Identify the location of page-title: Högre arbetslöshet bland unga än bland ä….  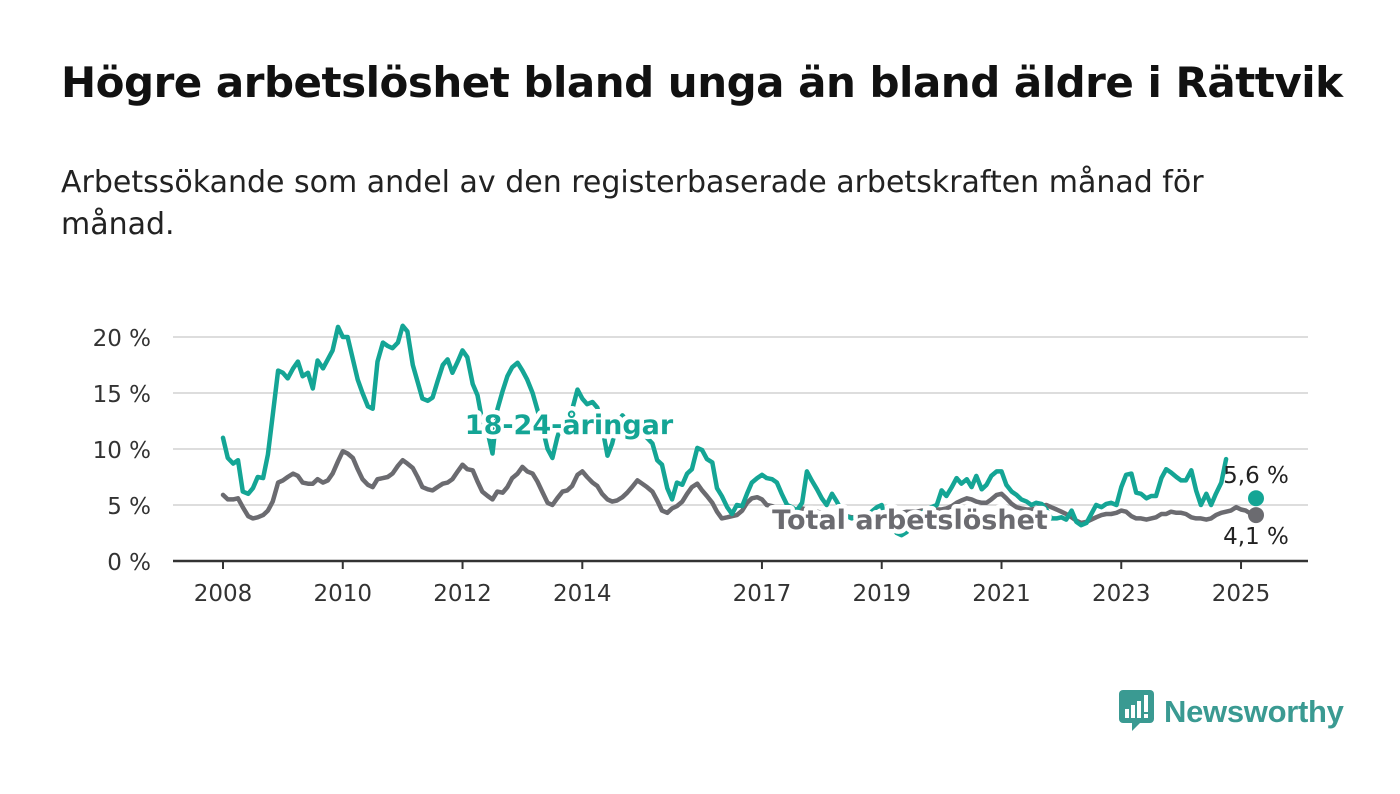
(702, 82).